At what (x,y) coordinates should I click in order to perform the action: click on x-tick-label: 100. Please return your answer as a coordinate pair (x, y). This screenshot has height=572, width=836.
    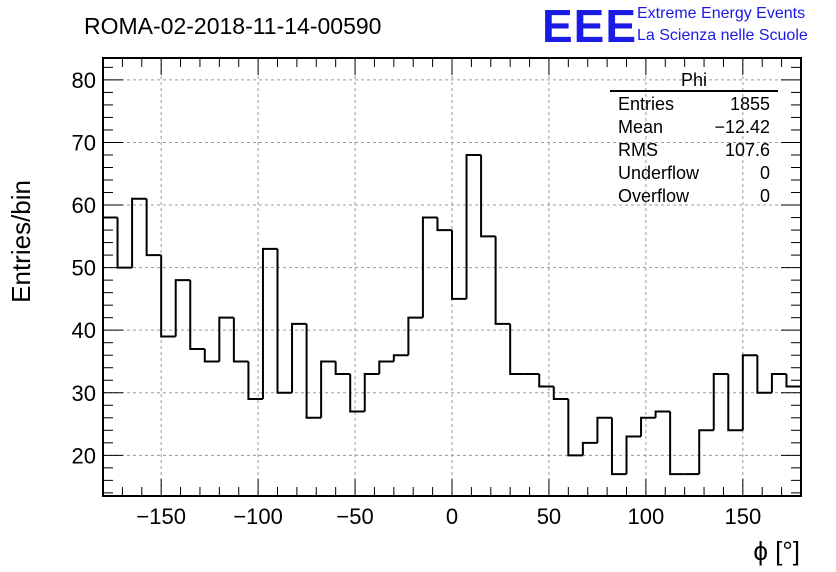
    Looking at the image, I should click on (646, 516).